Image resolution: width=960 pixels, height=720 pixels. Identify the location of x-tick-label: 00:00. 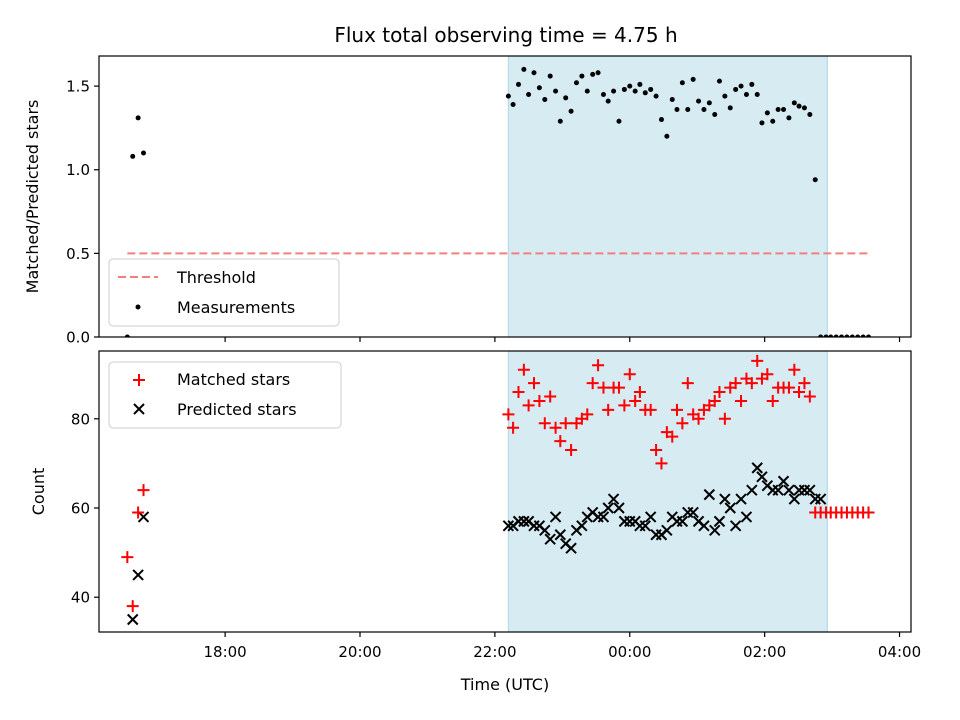
(629, 652).